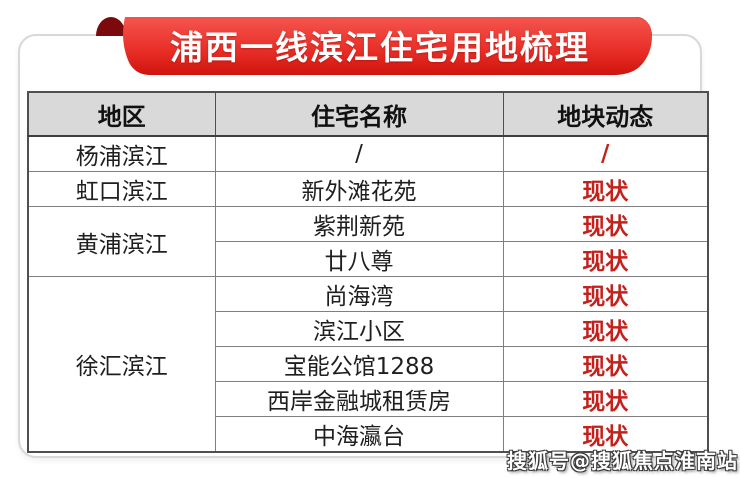 This screenshot has width=740, height=478. I want to click on header-plot-status: 地块动态, so click(605, 114).